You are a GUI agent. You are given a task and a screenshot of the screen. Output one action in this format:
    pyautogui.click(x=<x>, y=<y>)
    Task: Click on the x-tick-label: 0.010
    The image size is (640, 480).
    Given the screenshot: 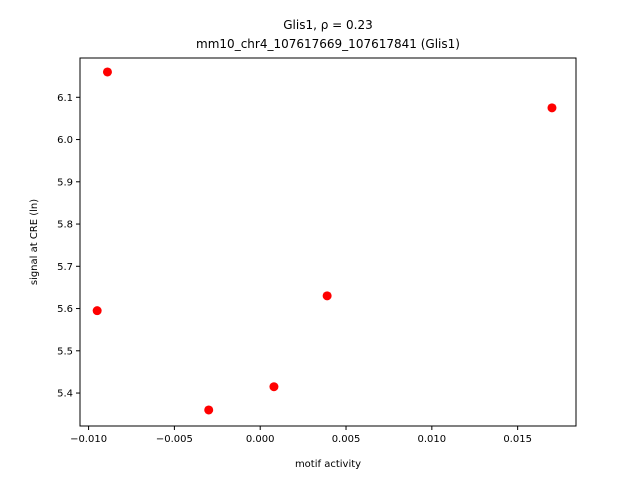 What is the action you would take?
    pyautogui.click(x=432, y=439)
    